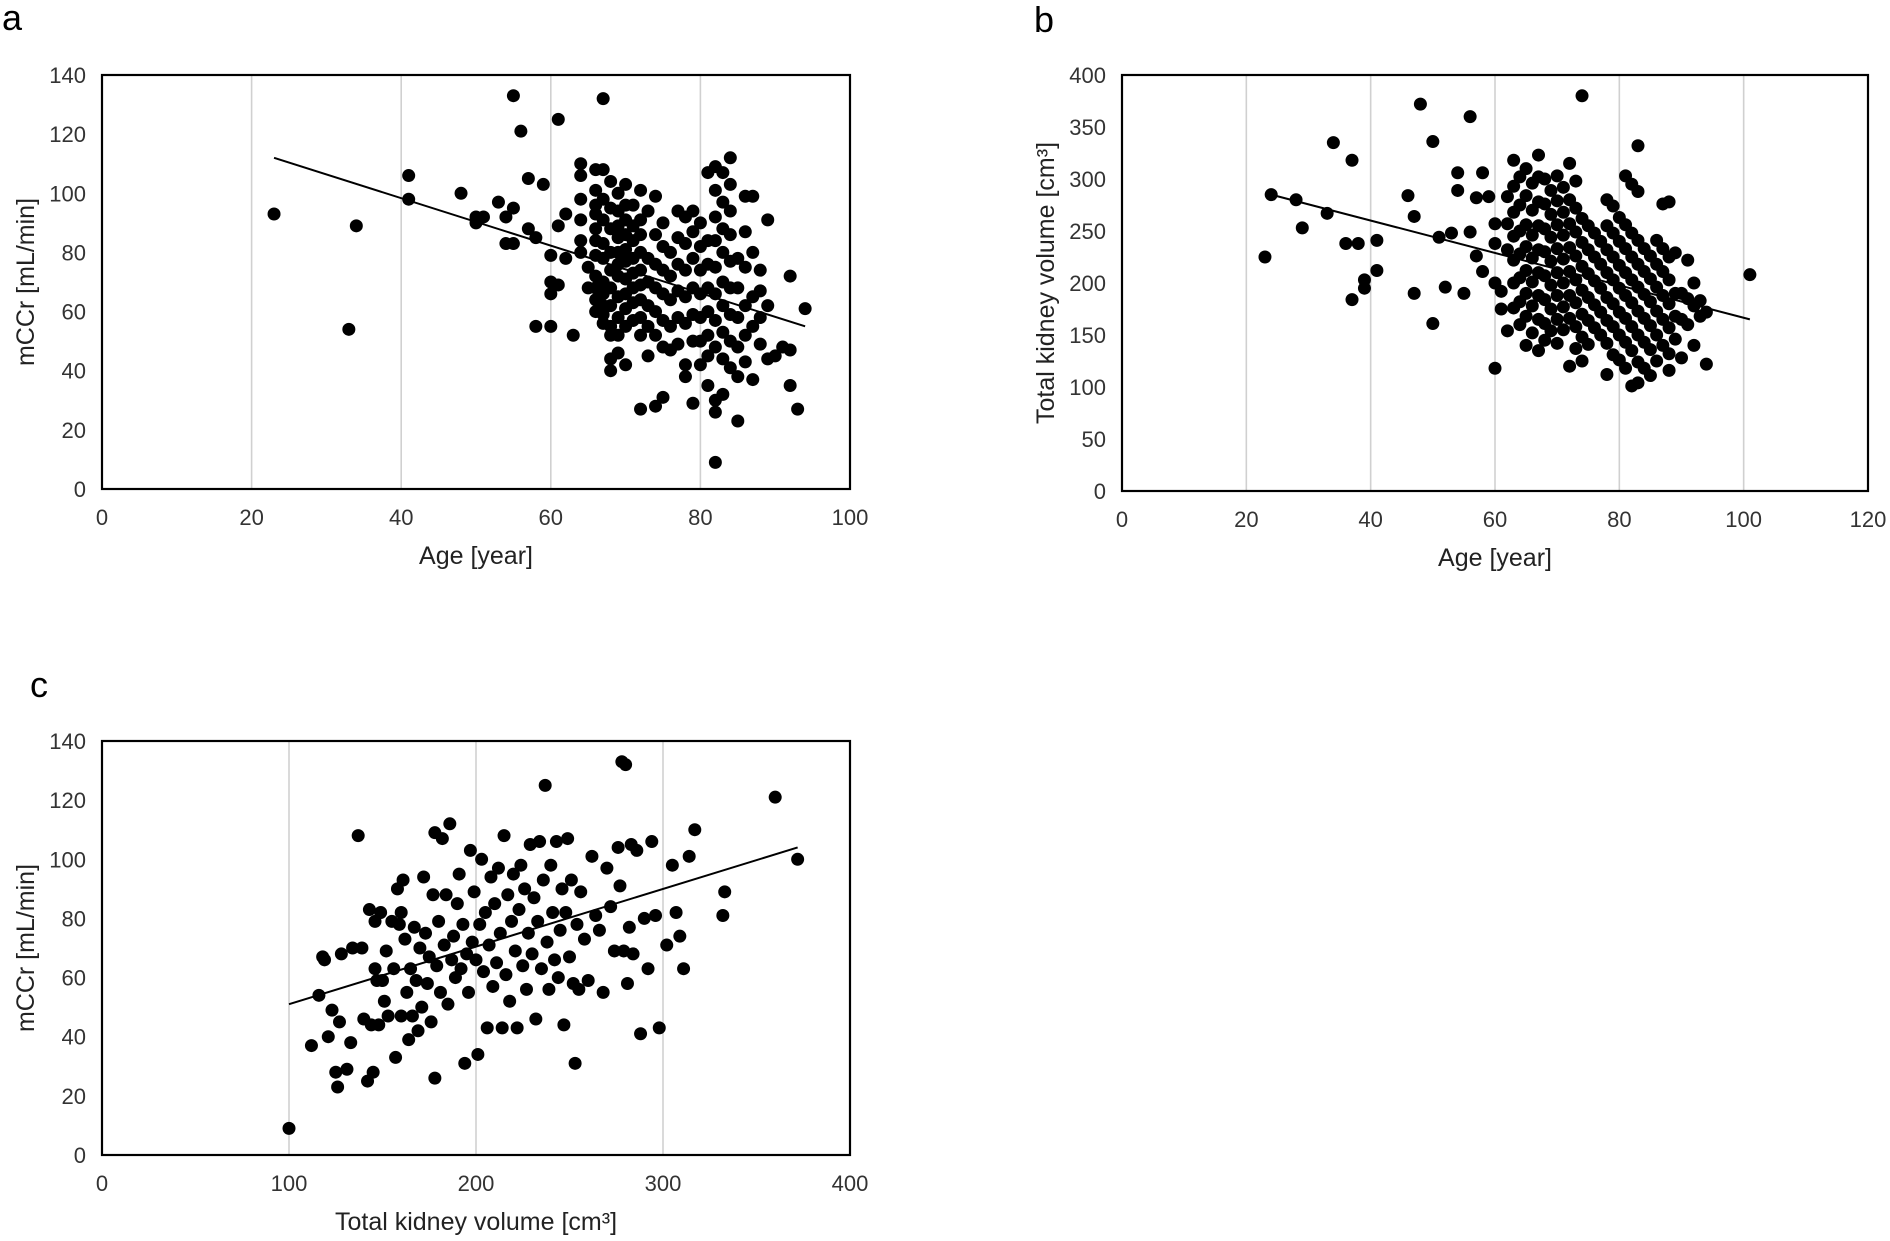 Image resolution: width=1890 pixels, height=1241 pixels. I want to click on x-tick-label: 200, so click(476, 1183).